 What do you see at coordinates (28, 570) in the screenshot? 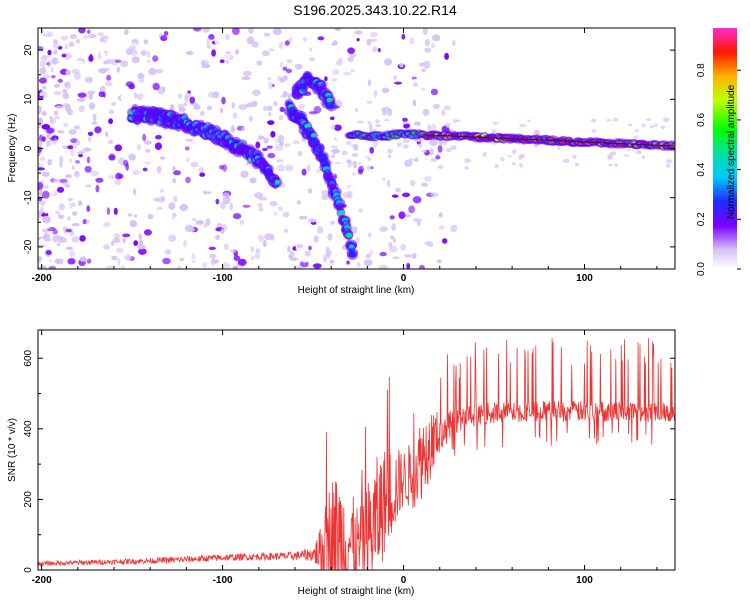
I see `snr-y-tick-label: 0` at bounding box center [28, 570].